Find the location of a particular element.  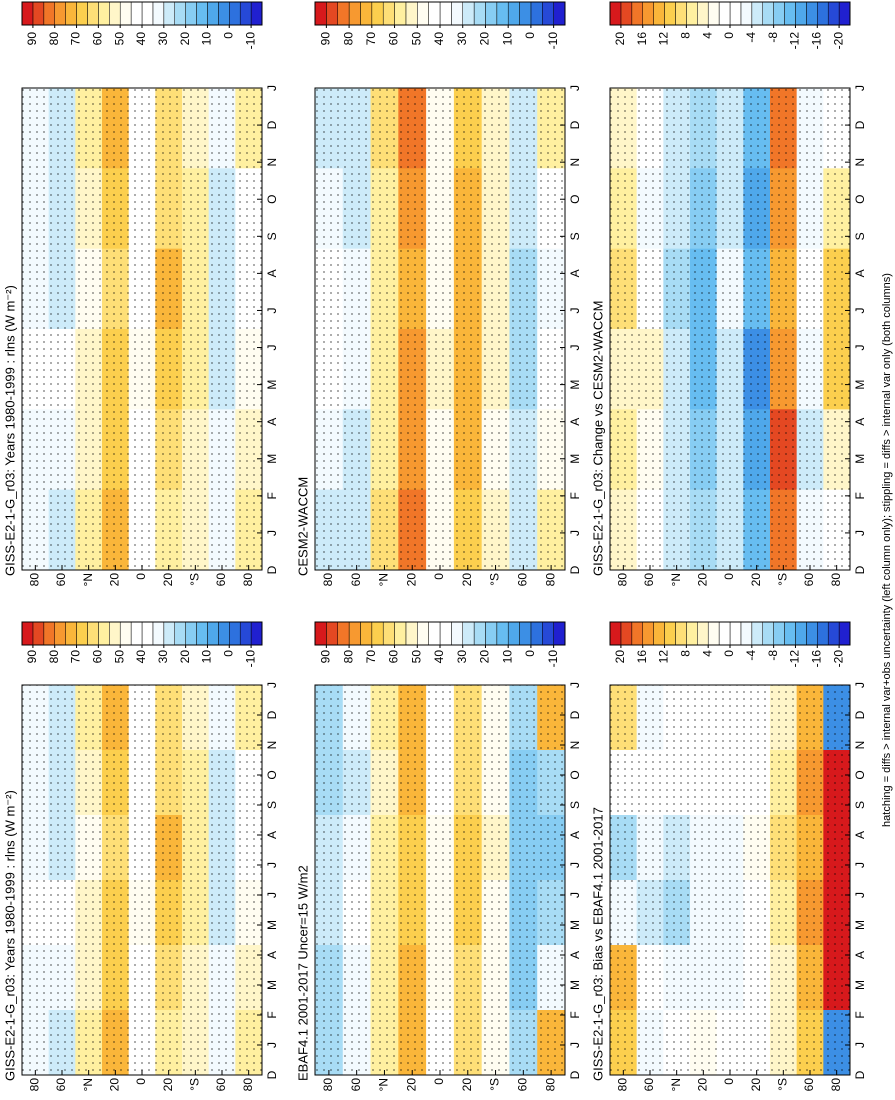

x-tick-label: F is located at coordinates (860, 495).